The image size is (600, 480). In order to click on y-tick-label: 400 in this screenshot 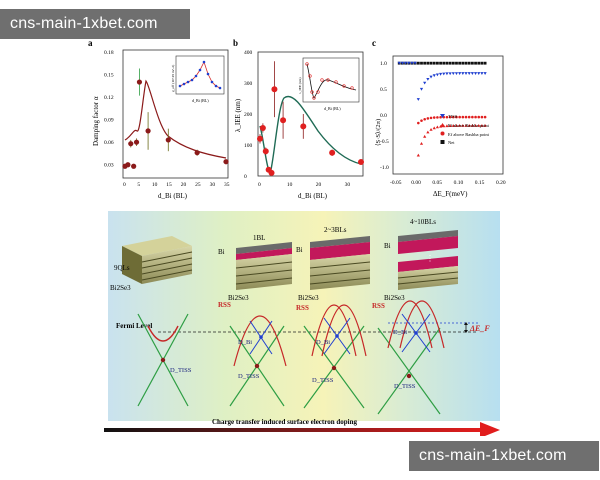, I will do `click(248, 53)`.